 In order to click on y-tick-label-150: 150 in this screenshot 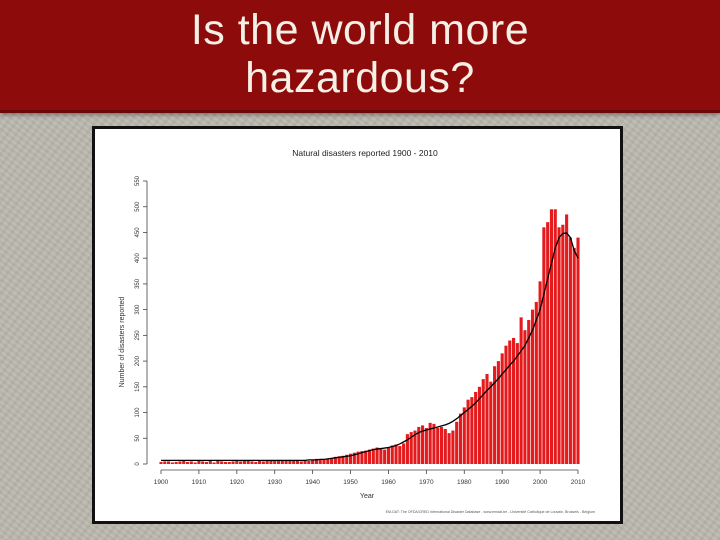, I will do `click(138, 386)`.